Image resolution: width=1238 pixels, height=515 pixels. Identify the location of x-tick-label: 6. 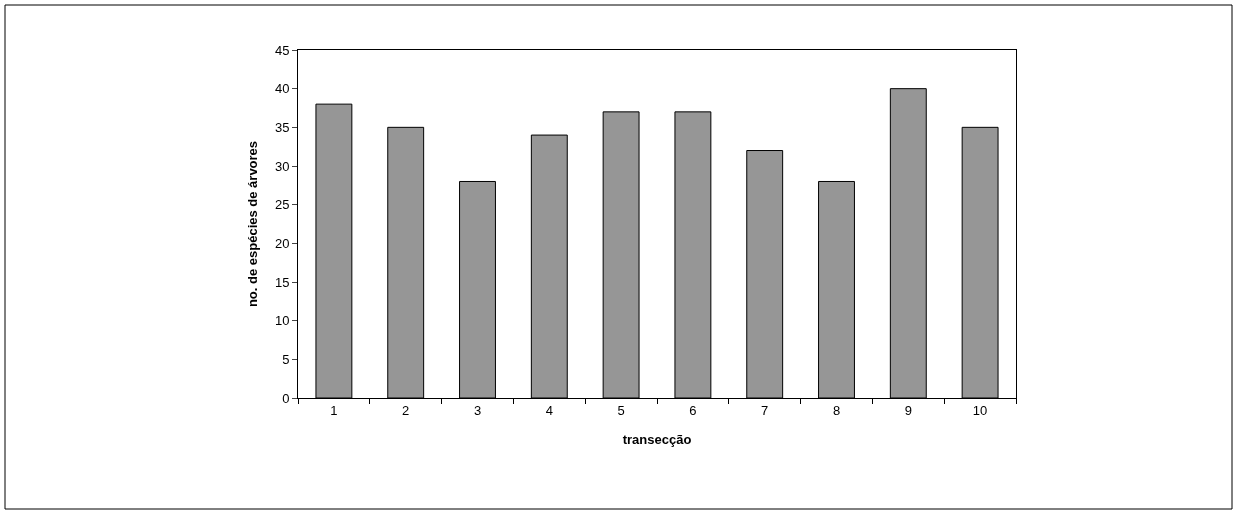
(693, 410).